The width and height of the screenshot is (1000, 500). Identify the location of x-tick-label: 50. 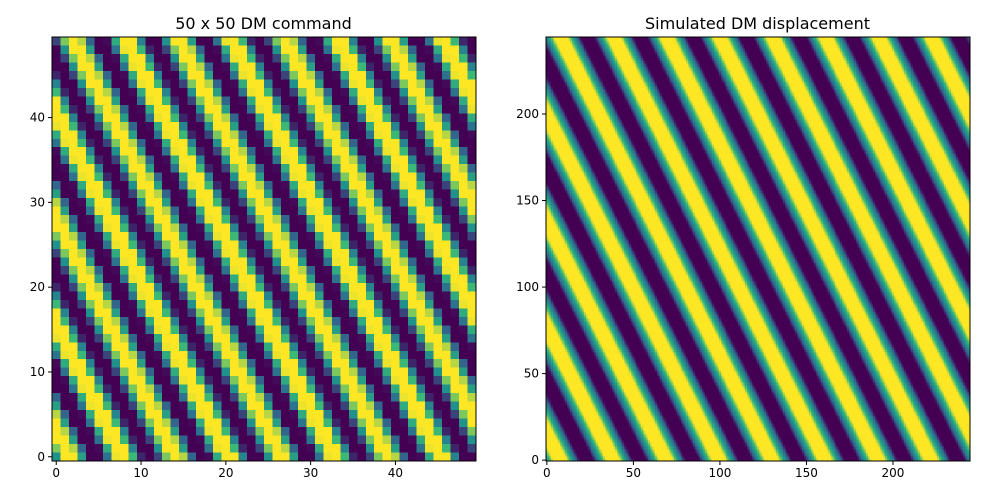
(633, 473).